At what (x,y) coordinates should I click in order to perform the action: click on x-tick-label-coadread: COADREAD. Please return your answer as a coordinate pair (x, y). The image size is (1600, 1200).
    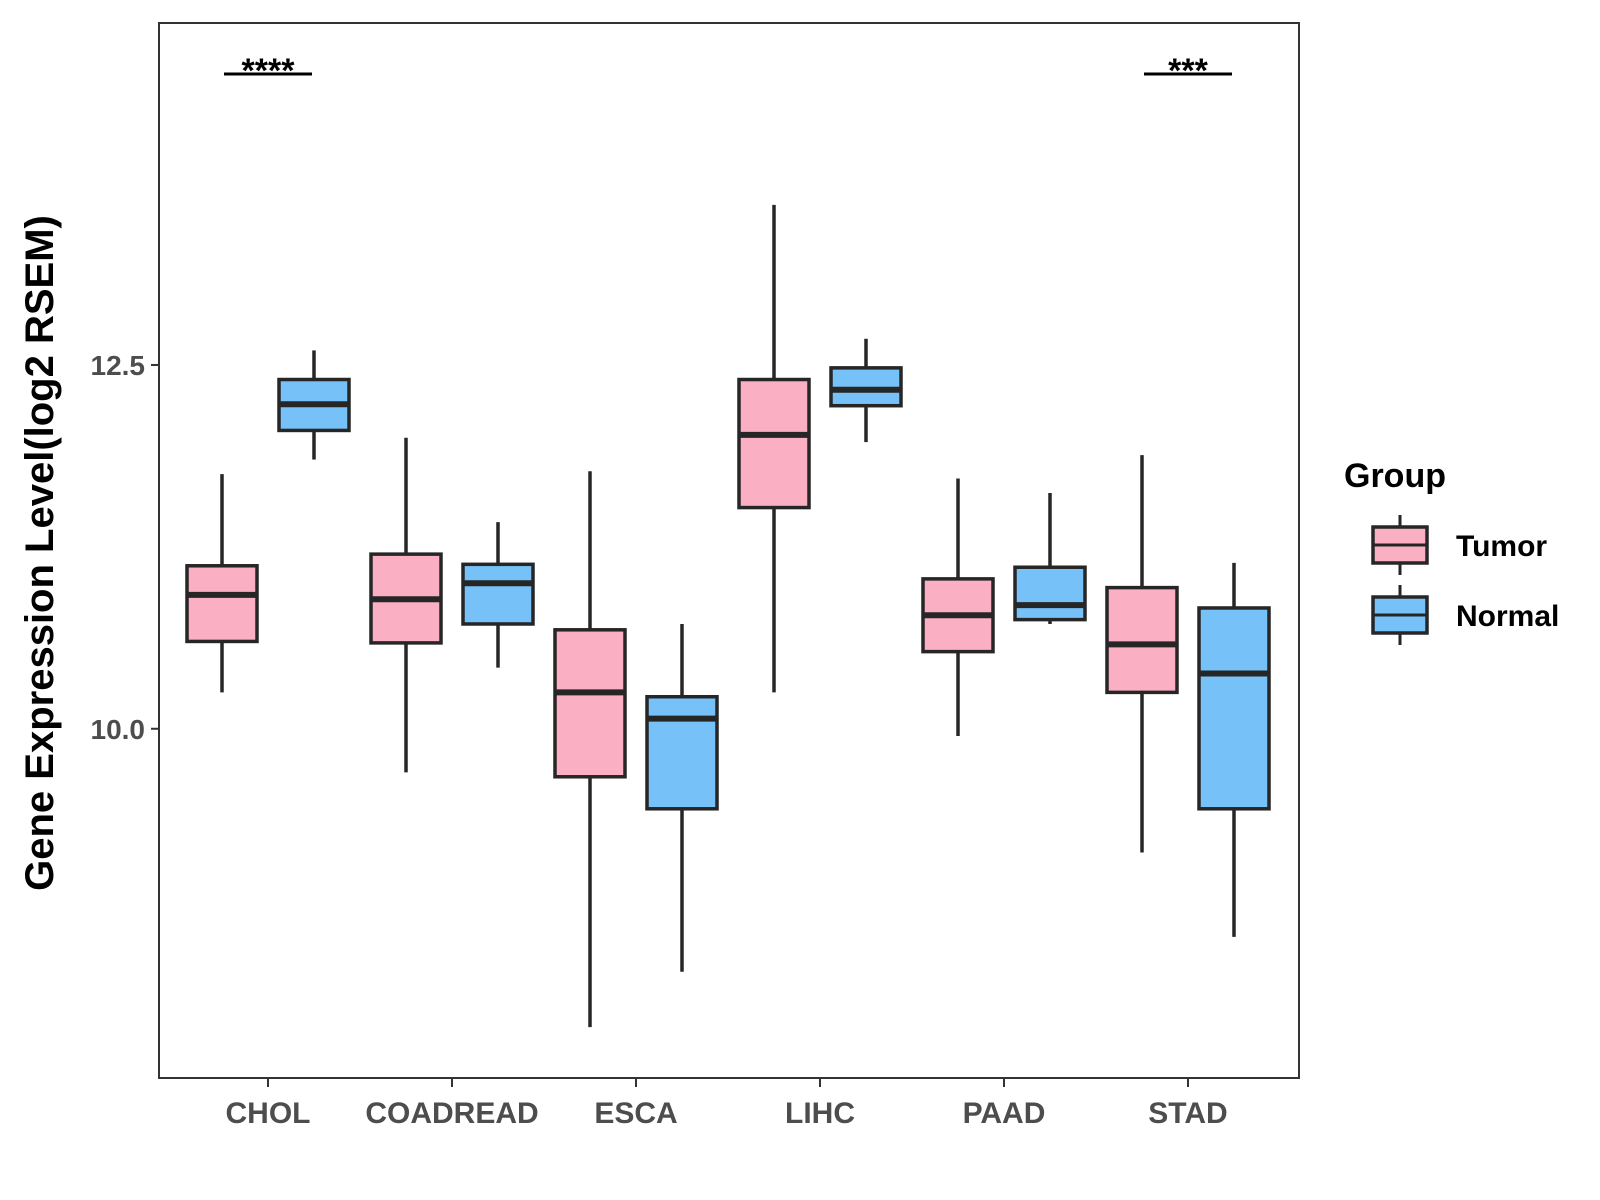
    Looking at the image, I should click on (451, 1113).